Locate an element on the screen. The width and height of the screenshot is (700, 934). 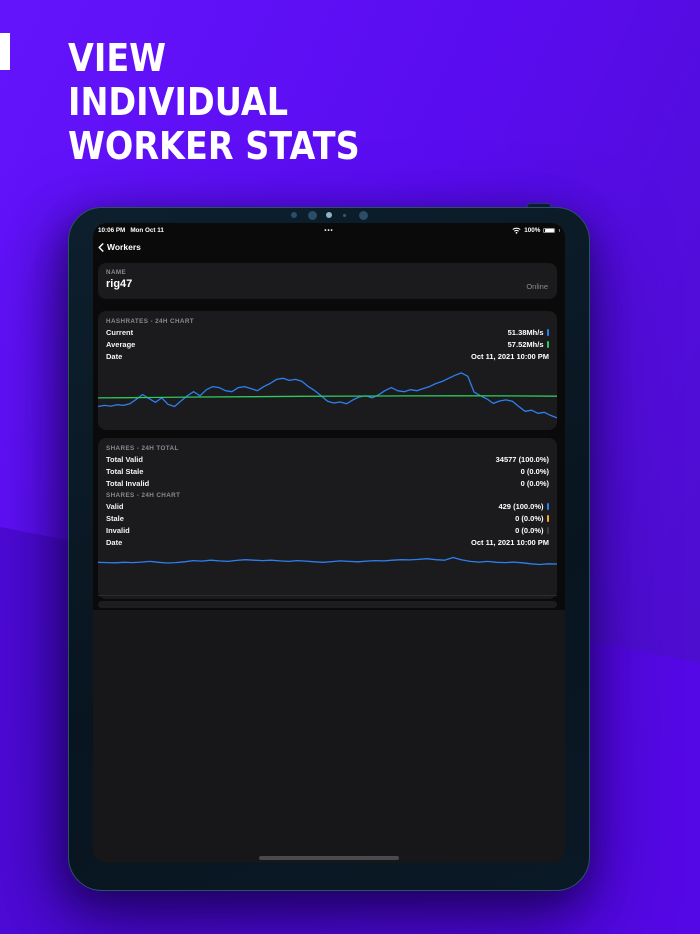
status-bar: 10:06 PM Mon Oct 11 ••• 100% is located at coordinates (329, 230).